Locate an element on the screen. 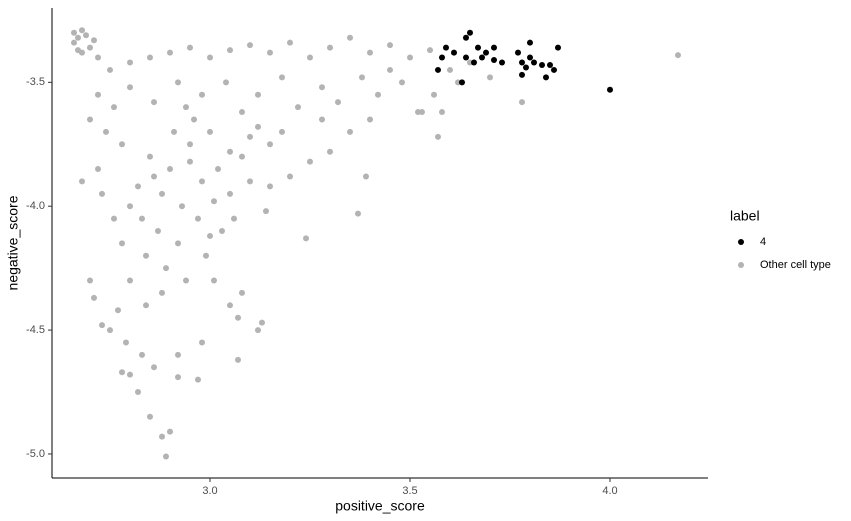  legend-label: Other cell type is located at coordinates (795, 265).